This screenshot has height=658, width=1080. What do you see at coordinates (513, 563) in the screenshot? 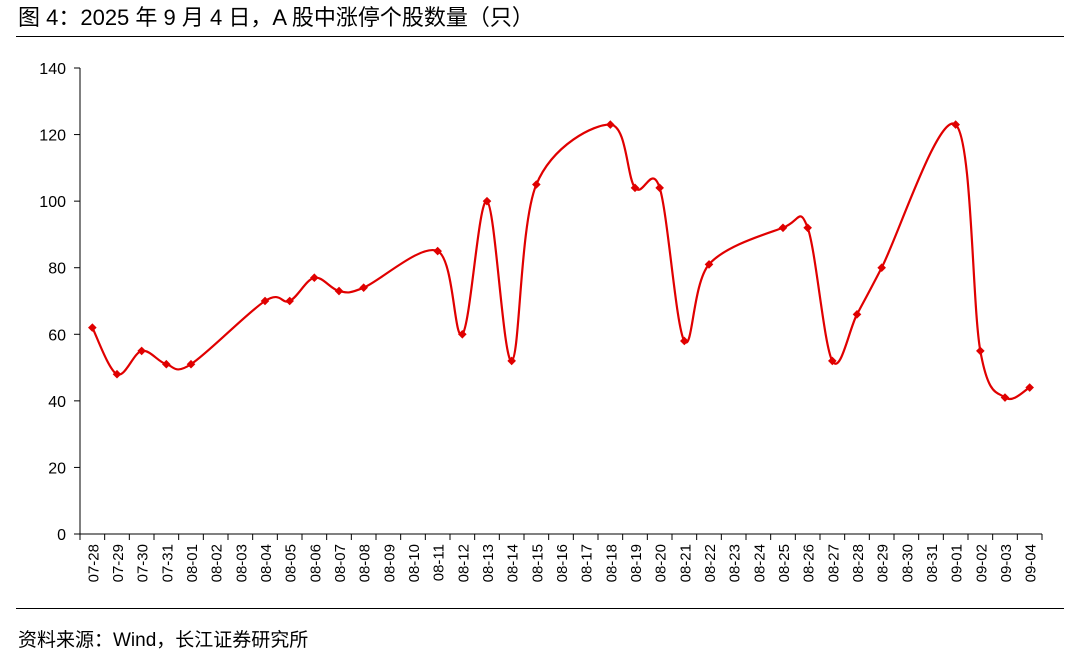
I see `x-tick-label: 08-14` at bounding box center [513, 563].